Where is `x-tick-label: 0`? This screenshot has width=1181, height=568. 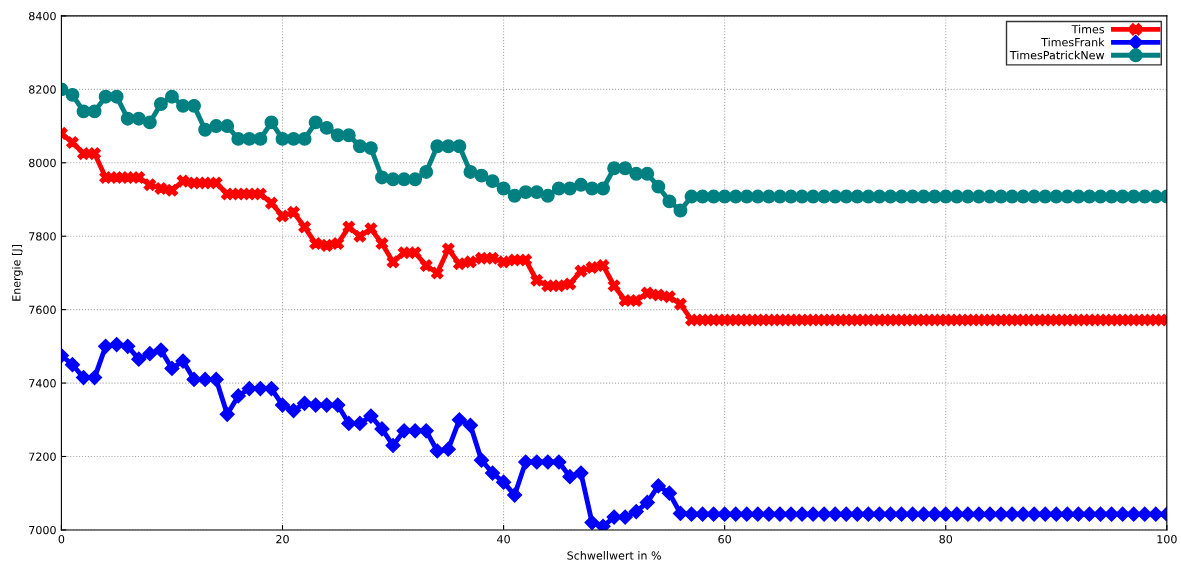 x-tick-label: 0 is located at coordinates (61, 539).